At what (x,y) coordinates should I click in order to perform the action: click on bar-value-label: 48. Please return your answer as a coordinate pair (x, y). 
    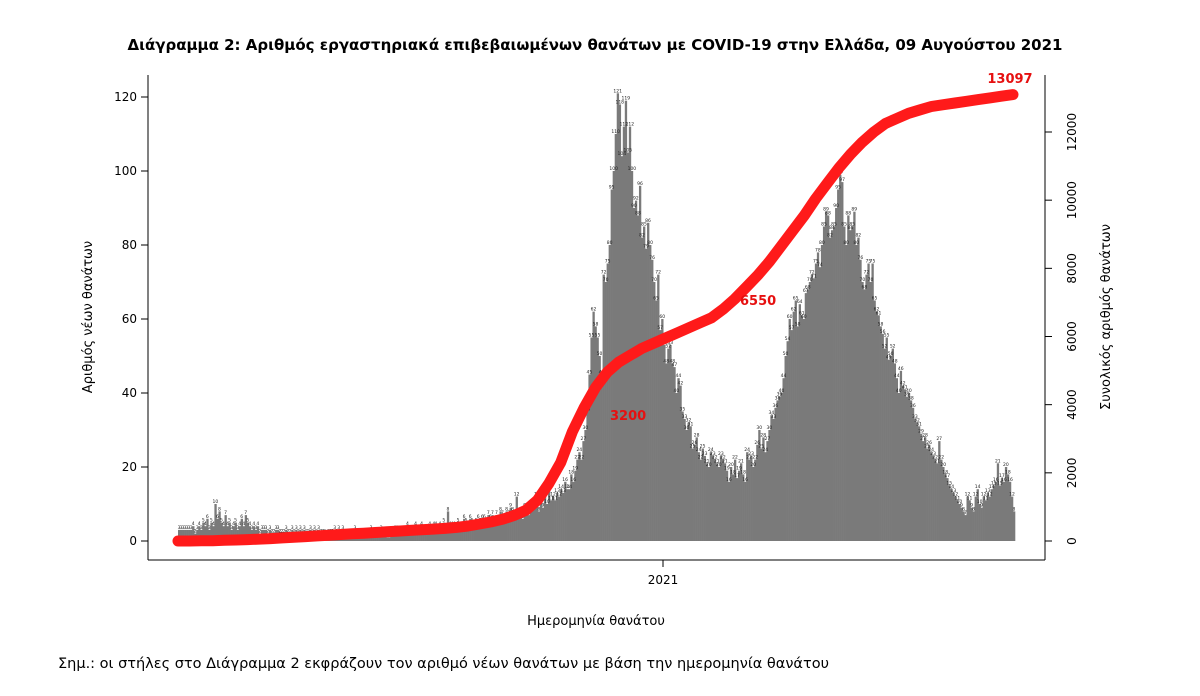
    Looking at the image, I should click on (666, 361).